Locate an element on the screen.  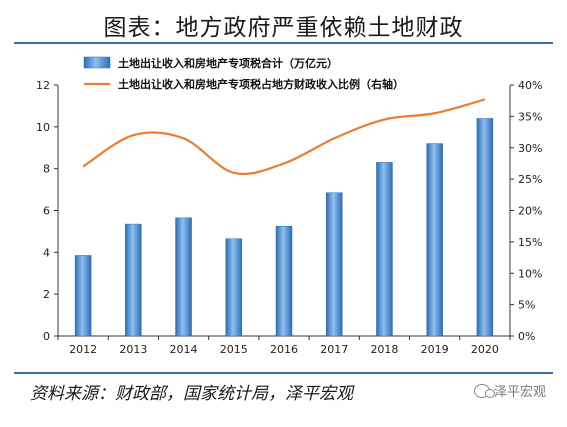
y-right-tick-label: 0% is located at coordinates (526, 336).